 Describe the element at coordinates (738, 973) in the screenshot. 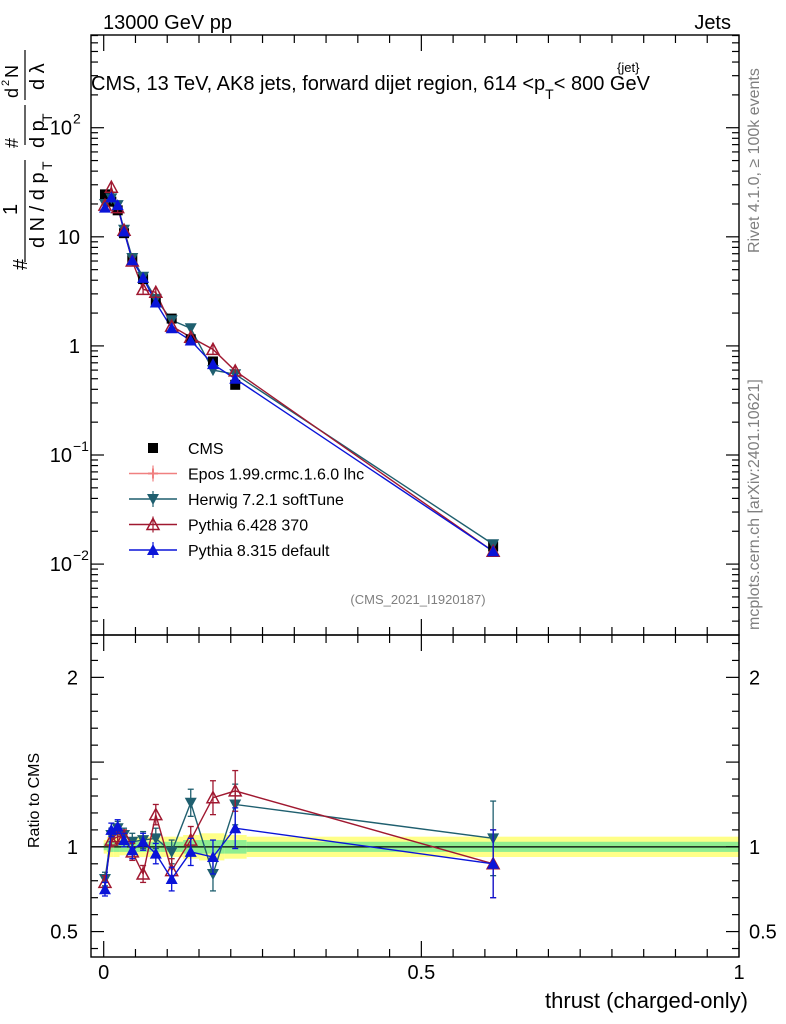

I see `x-tick-label: 1` at that location.